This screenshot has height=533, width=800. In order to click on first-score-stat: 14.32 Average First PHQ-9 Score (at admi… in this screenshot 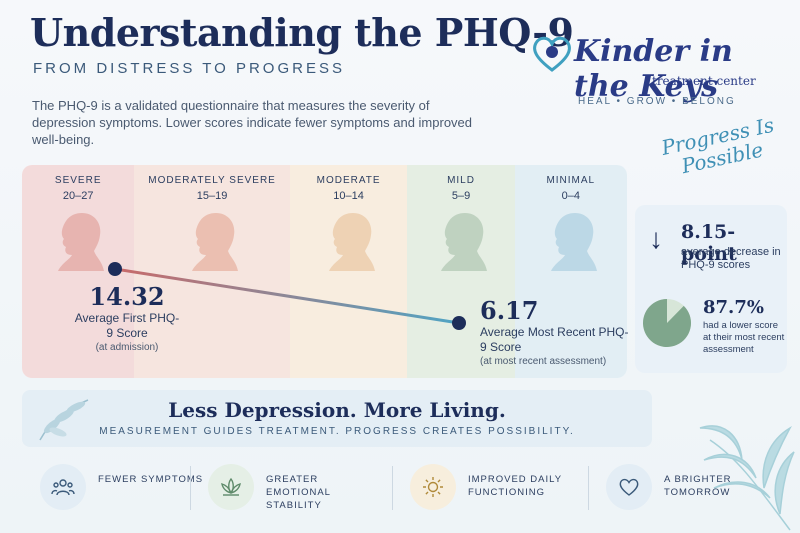, I will do `click(127, 317)`.